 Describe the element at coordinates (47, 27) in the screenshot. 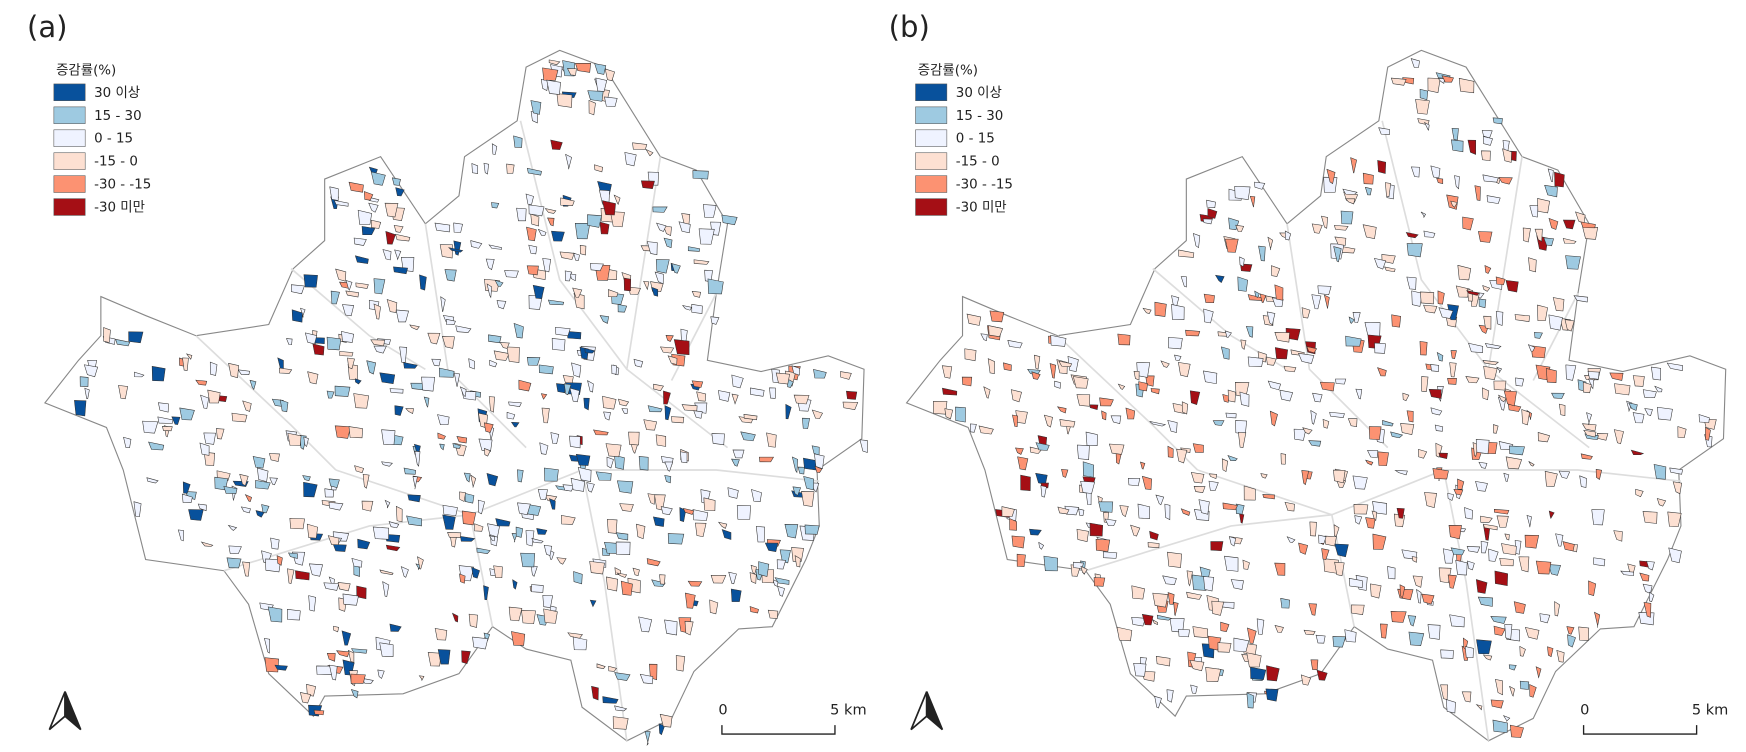

I see `panel-label: (a)` at that location.